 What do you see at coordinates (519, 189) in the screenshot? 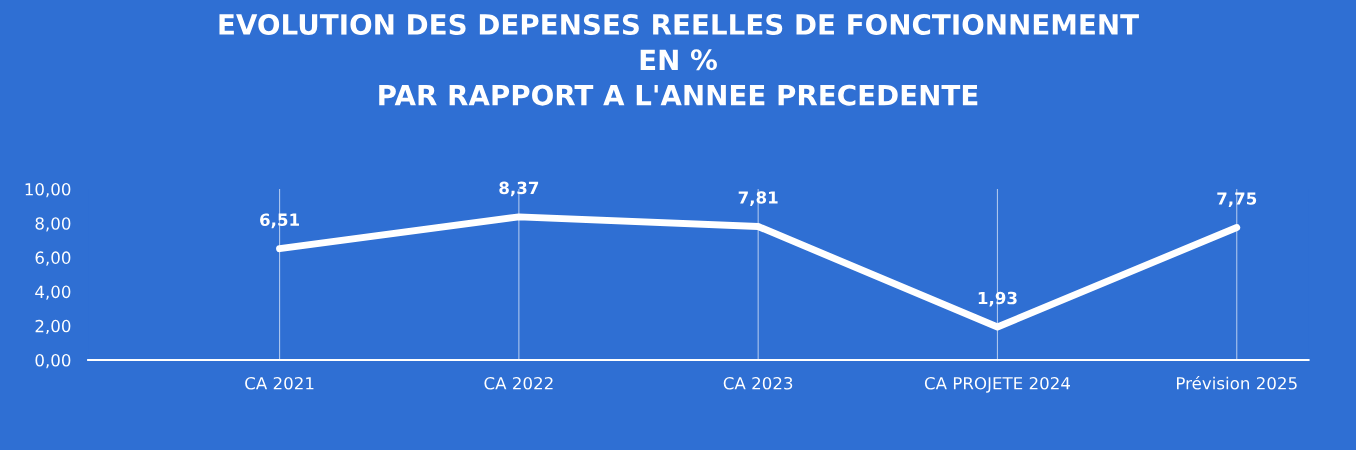
I see `text: 8,37` at bounding box center [519, 189].